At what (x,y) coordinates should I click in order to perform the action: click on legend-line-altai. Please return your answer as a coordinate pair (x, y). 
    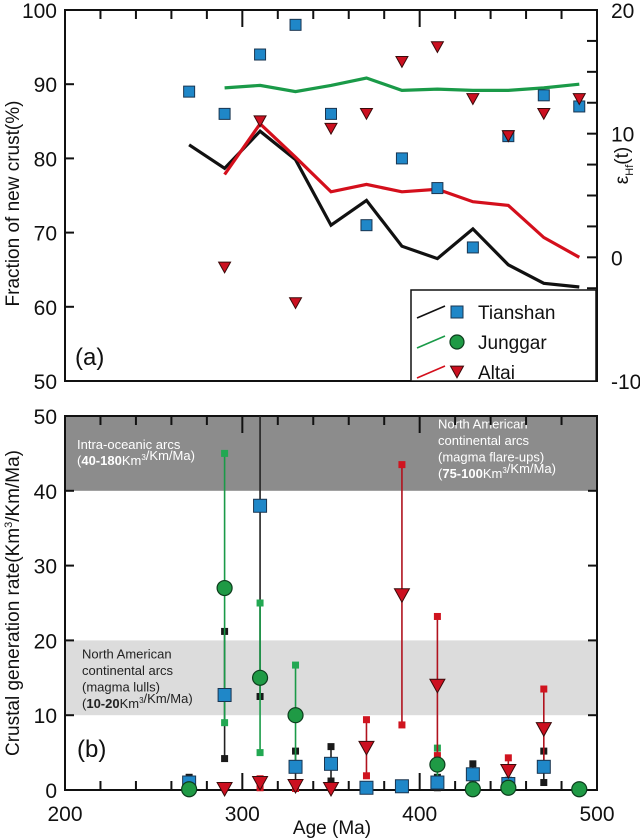
    Looking at the image, I should click on (431, 372).